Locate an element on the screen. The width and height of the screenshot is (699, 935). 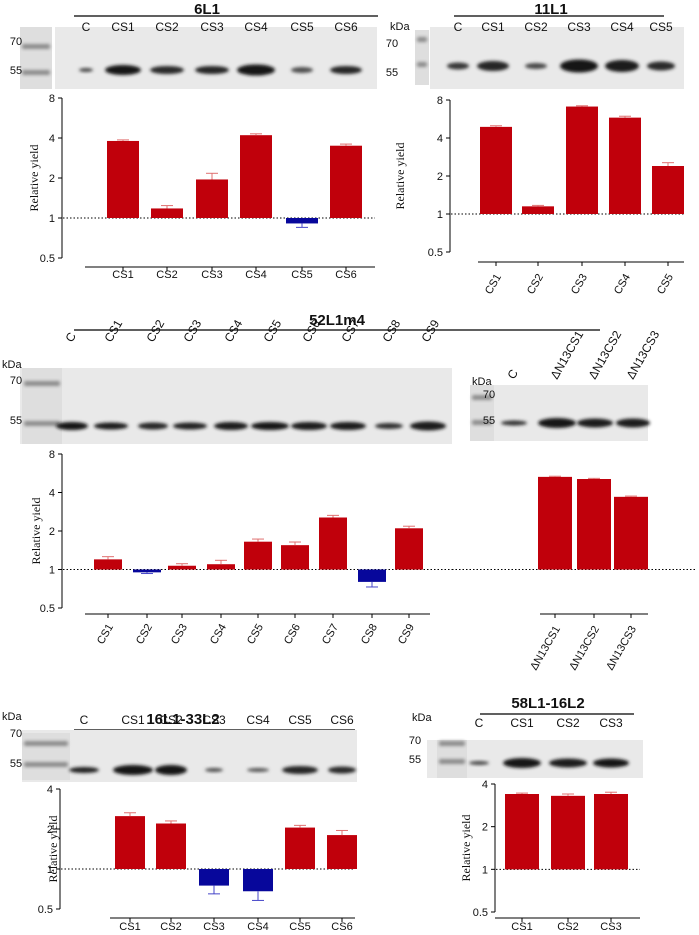
panel-title: 6L1 is located at coordinates (207, 9).